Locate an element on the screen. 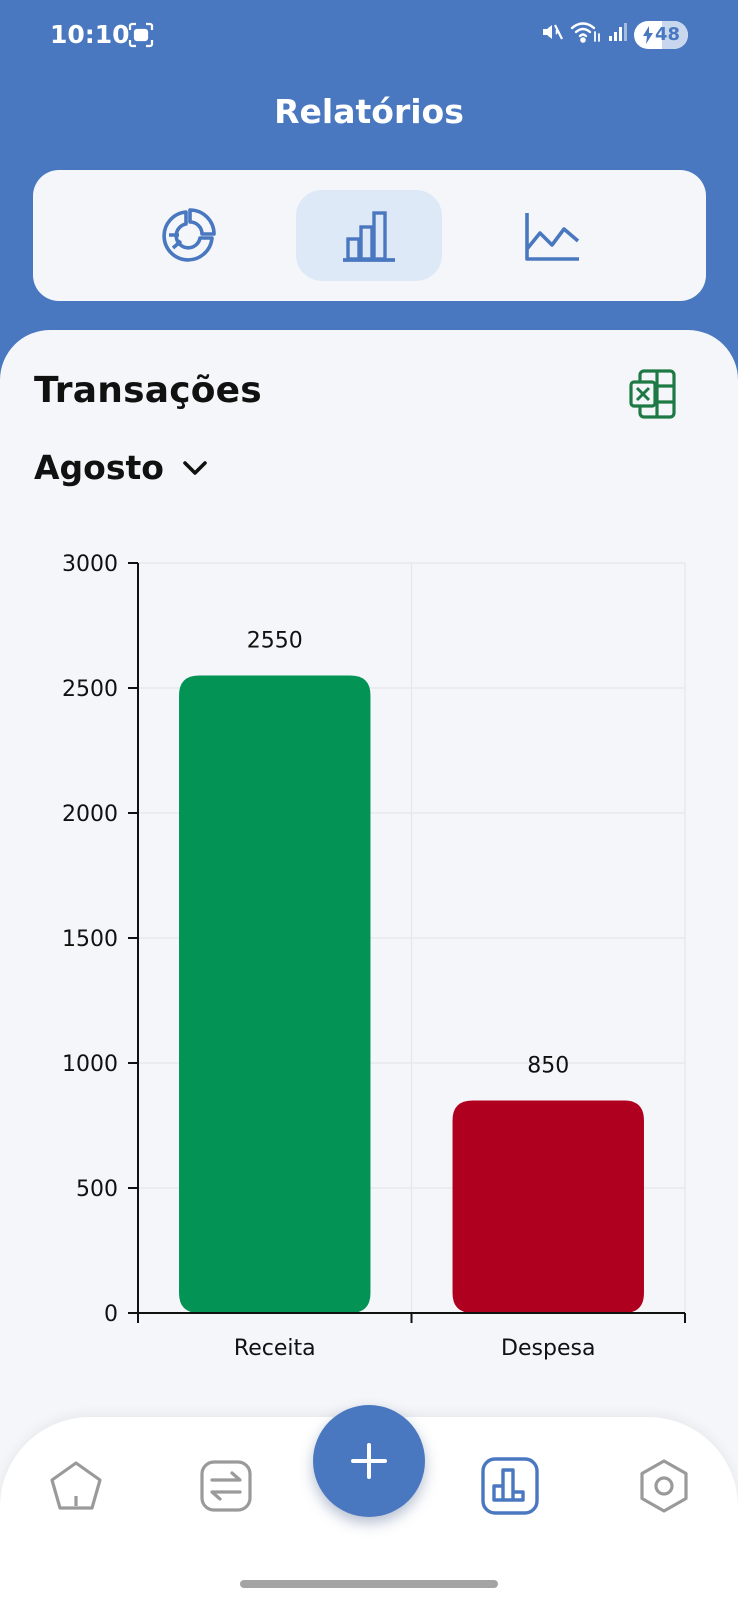 Image resolution: width=738 pixels, height=1600 pixels. page-title: Relatórios is located at coordinates (369, 111).